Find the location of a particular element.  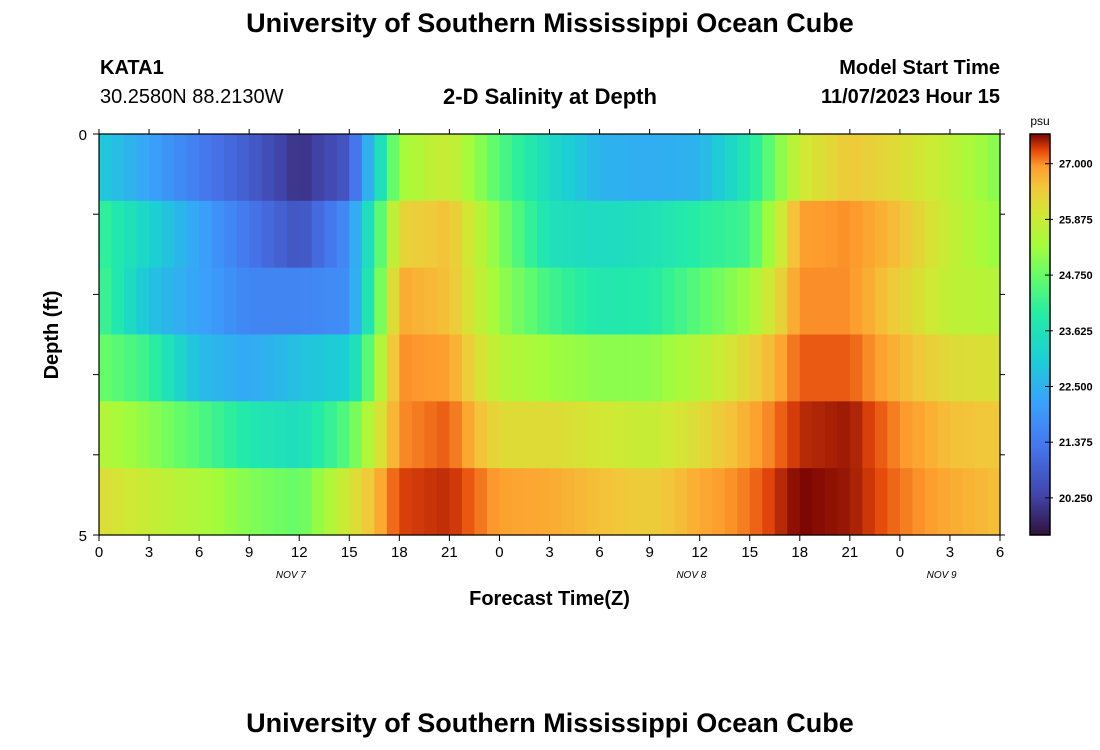

colorbar-tick-label: 23.625 is located at coordinates (1076, 332).